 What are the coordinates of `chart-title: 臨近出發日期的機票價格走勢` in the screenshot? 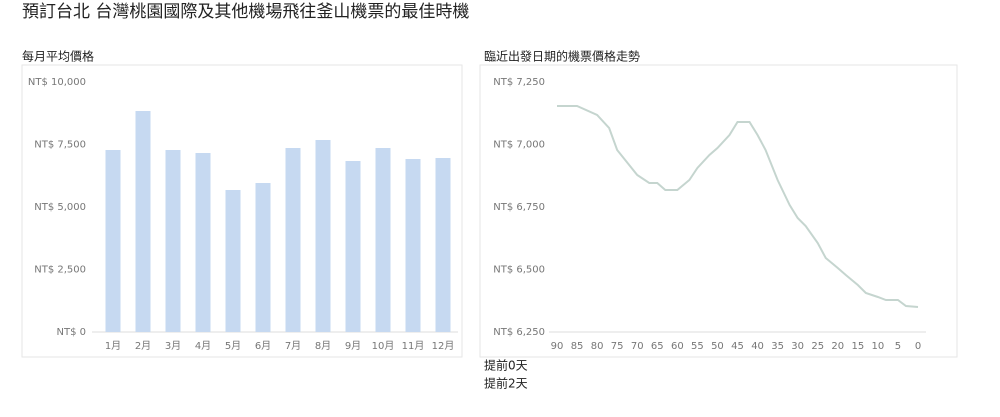 It's located at (562, 56).